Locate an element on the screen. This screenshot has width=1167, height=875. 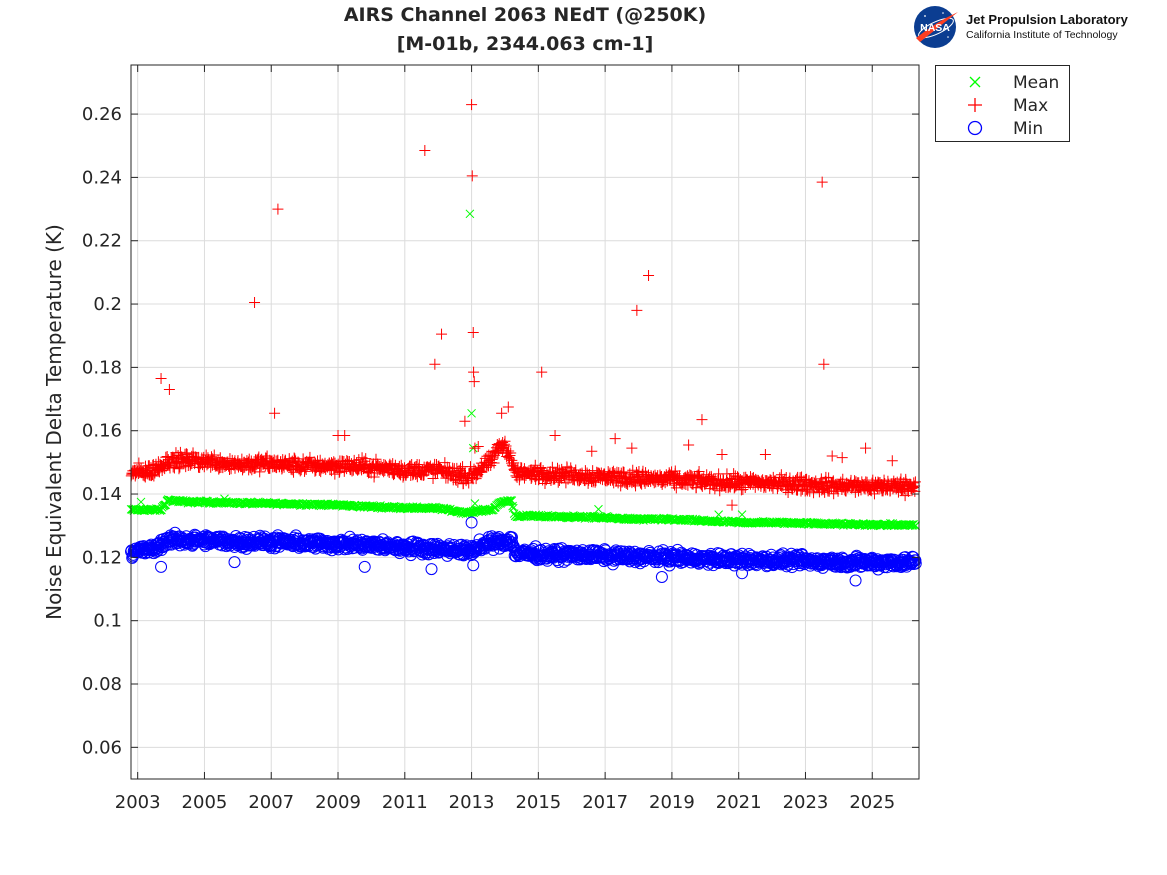
y-tick-label: 0.08 is located at coordinates (102, 684).